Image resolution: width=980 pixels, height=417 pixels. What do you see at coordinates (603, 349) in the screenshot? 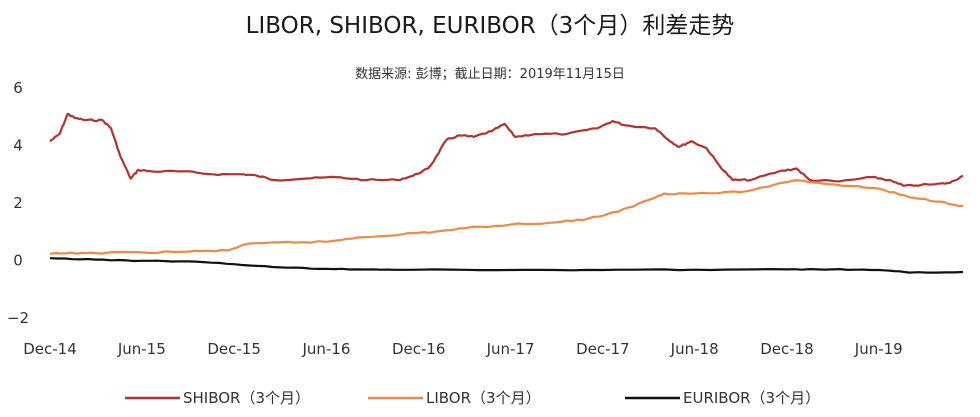
I see `x-tick-label: Dec-17` at bounding box center [603, 349].